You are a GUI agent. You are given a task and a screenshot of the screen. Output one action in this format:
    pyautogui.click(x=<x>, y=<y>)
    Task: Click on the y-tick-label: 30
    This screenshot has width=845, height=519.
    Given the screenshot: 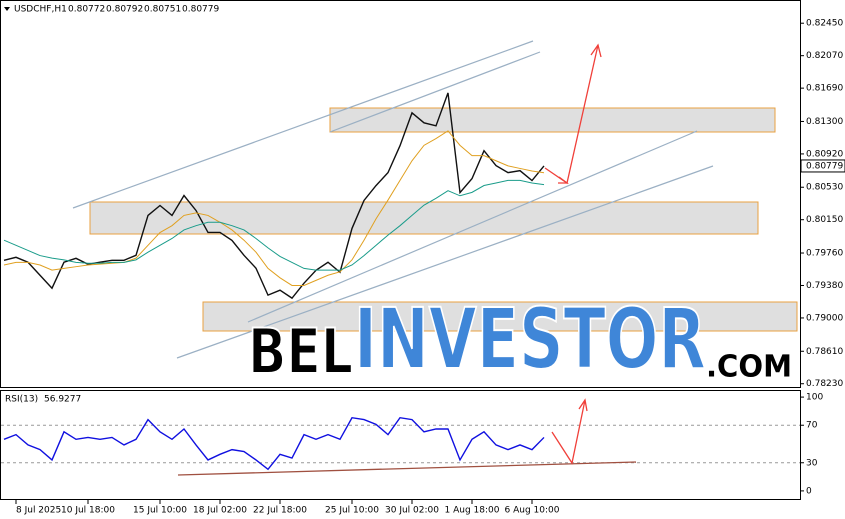 What is the action you would take?
    pyautogui.click(x=812, y=463)
    